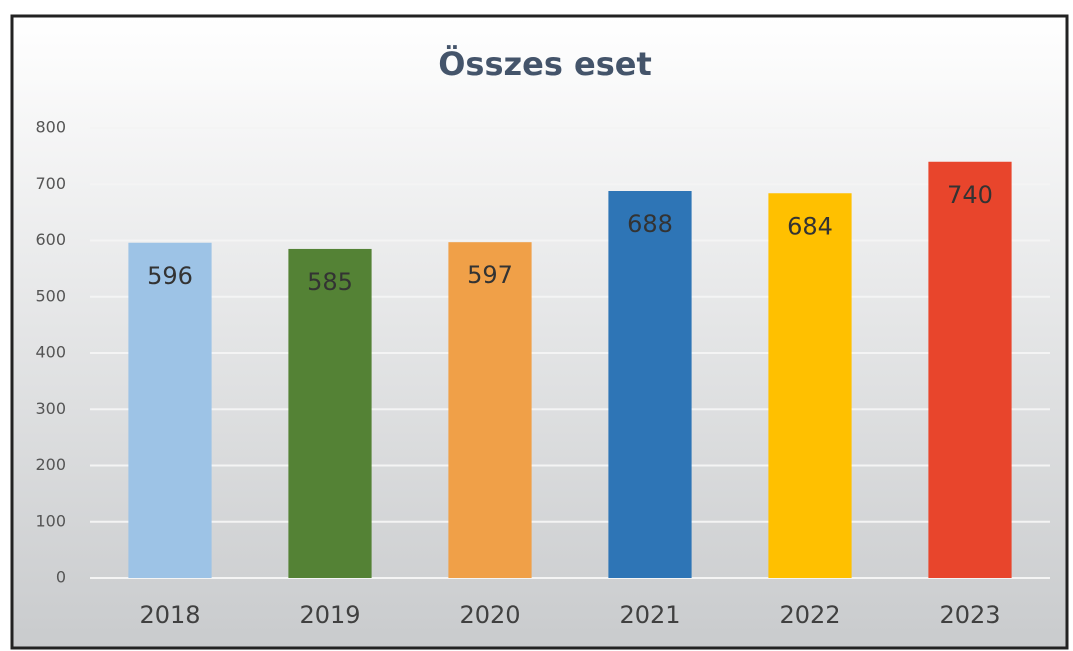 The width and height of the screenshot is (1073, 651). Describe the element at coordinates (170, 276) in the screenshot. I see `data-label: 596` at that location.